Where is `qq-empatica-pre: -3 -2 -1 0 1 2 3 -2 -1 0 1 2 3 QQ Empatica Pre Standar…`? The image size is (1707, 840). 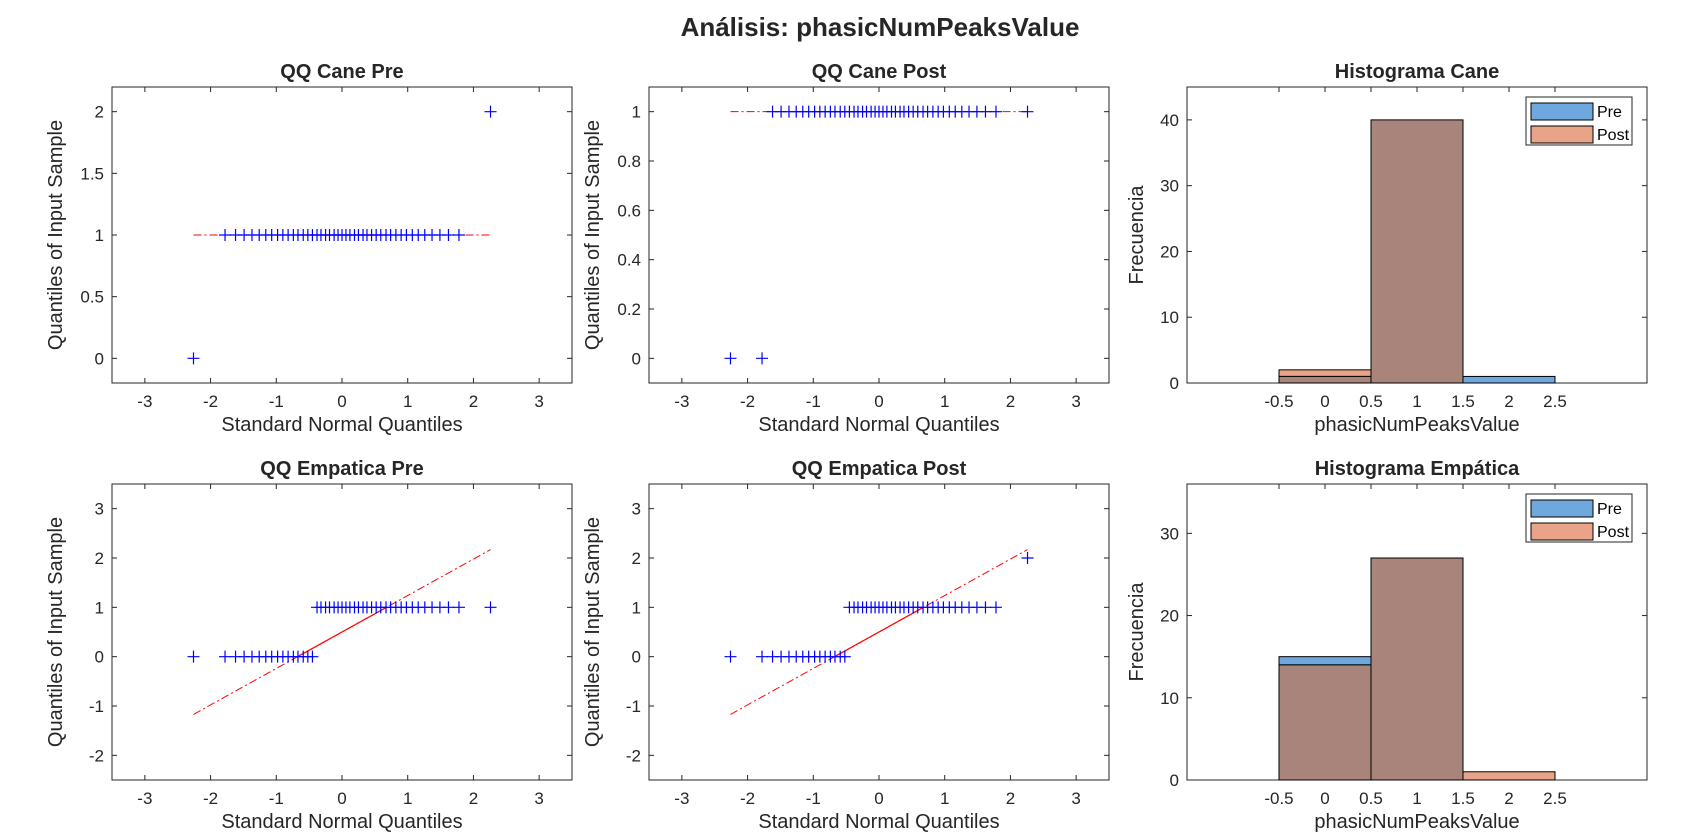 qq-empatica-pre: -3 -2 -1 0 1 2 3 -2 -1 0 1 2 3 QQ Empatica Pre Standar… is located at coordinates (309, 645).